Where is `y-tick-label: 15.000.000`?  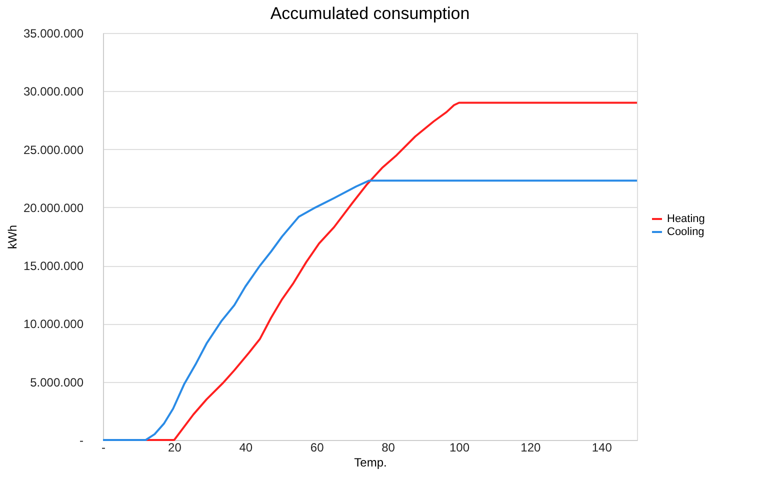 y-tick-label: 15.000.000 is located at coordinates (53, 266).